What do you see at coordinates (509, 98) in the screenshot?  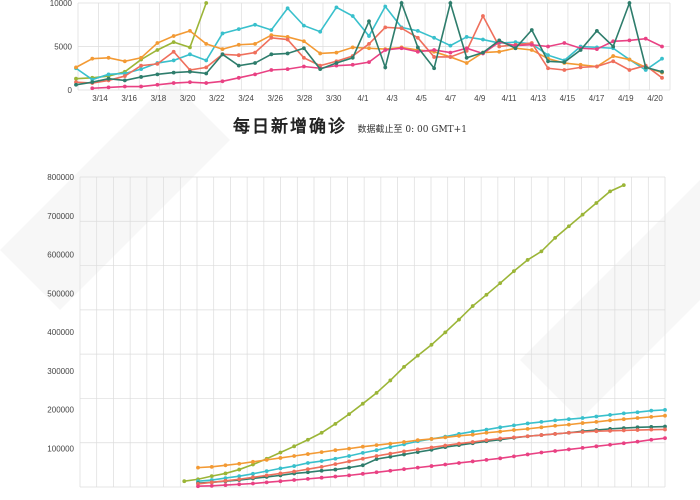 I see `x-tick-label: 4/11` at bounding box center [509, 98].